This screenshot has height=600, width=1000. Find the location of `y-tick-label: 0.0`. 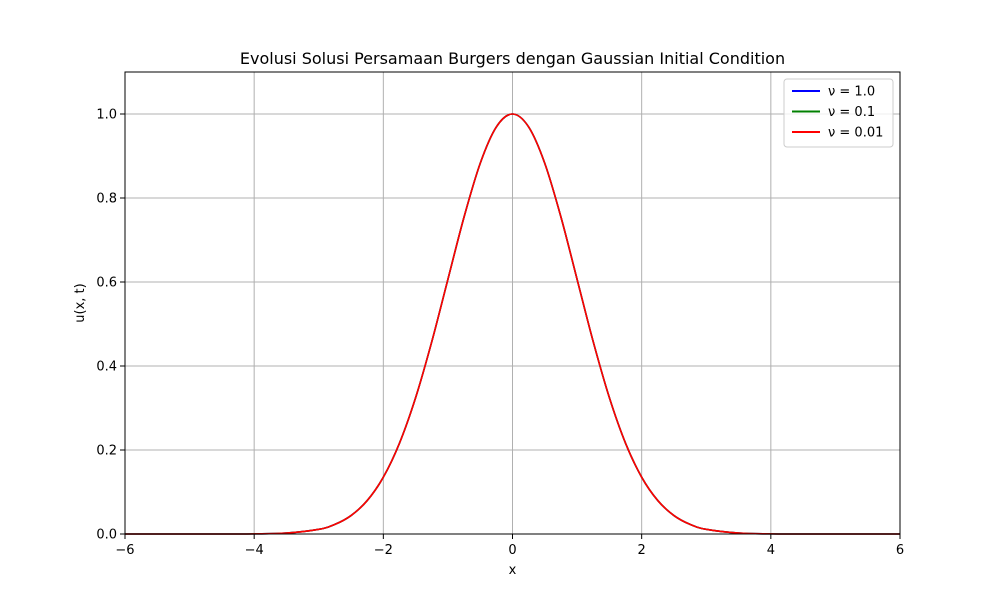

y-tick-label: 0.0 is located at coordinates (106, 535).